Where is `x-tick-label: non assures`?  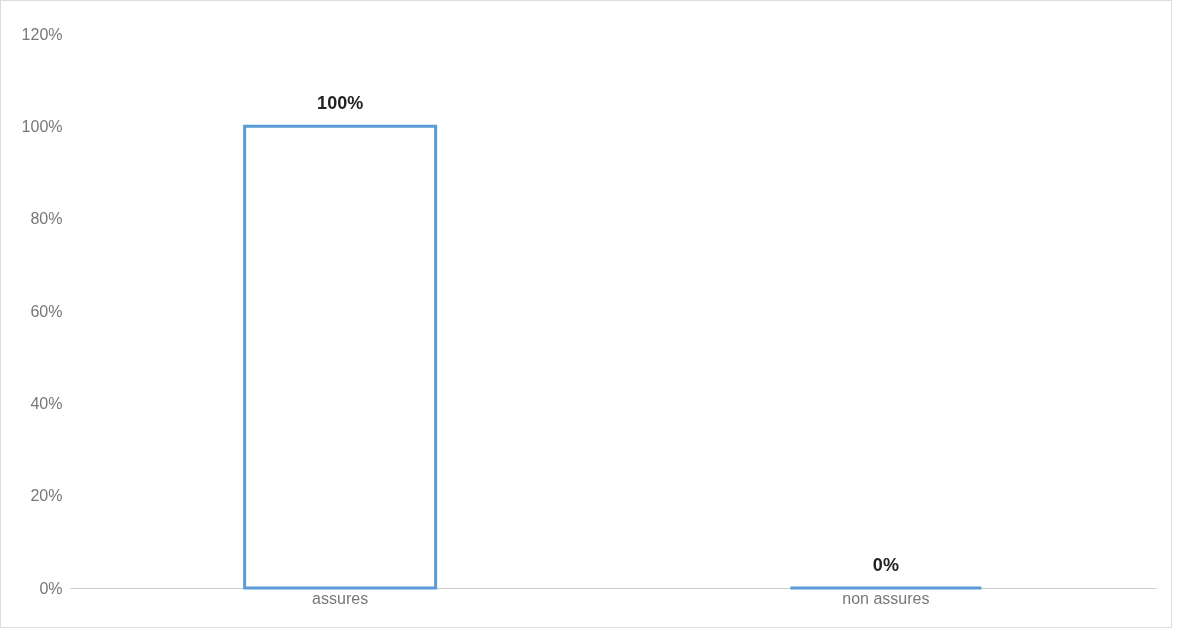
x-tick-label: non assures is located at coordinates (886, 598).